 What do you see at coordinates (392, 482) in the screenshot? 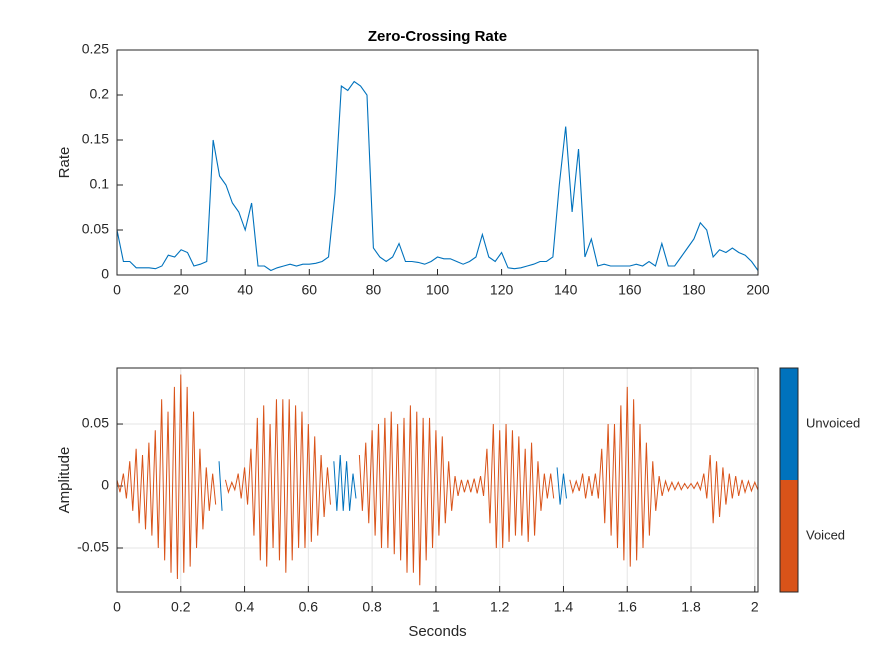
I see `waveform` at bounding box center [392, 482].